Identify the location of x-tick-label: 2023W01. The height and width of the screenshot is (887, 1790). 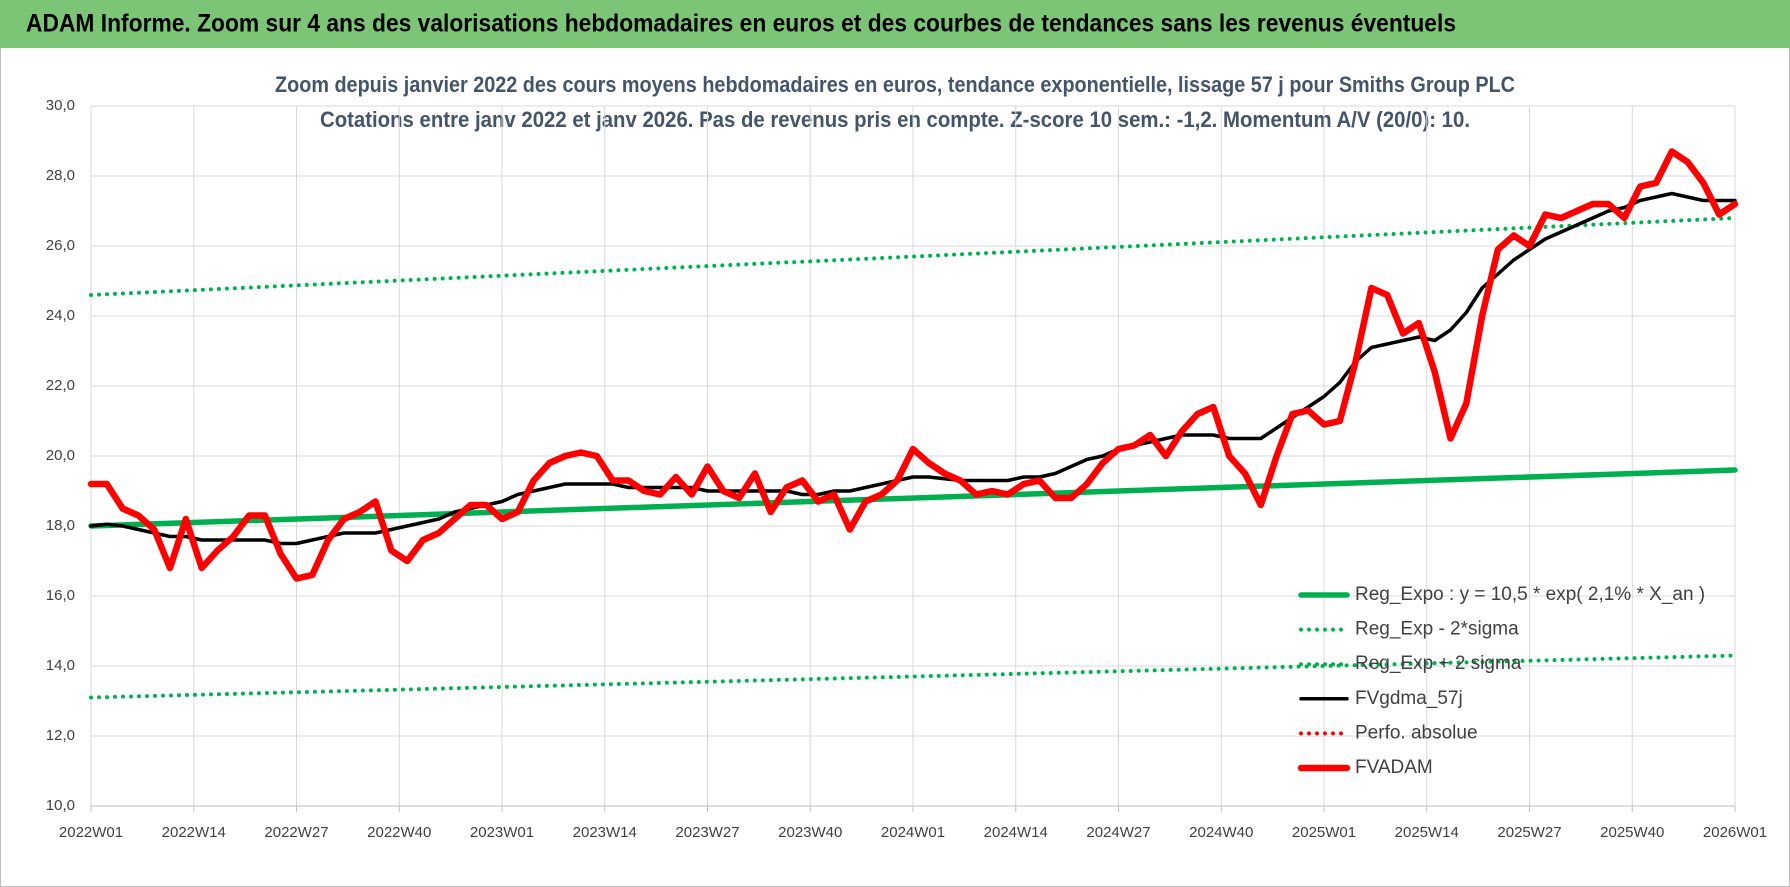
(502, 832).